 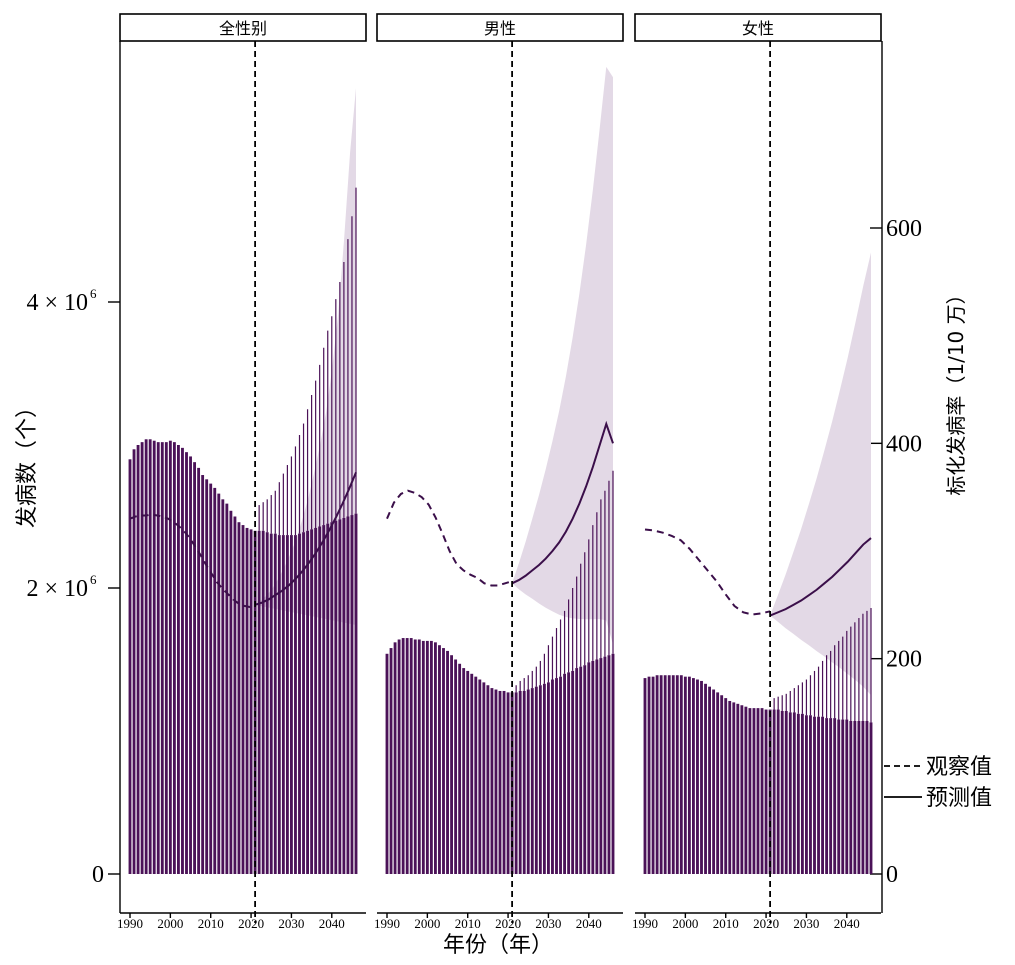 What do you see at coordinates (959, 798) in the screenshot?
I see `legend-predicted-label: 预测值` at bounding box center [959, 798].